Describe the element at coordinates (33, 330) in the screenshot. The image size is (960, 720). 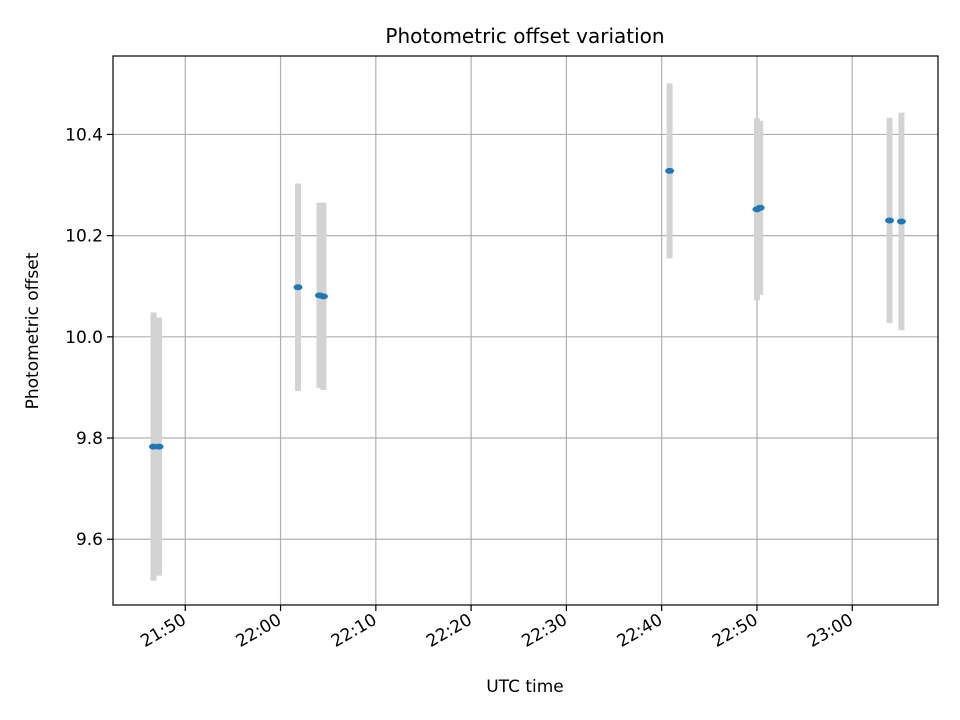
I see `y-axis-title: Photometric offset` at that location.